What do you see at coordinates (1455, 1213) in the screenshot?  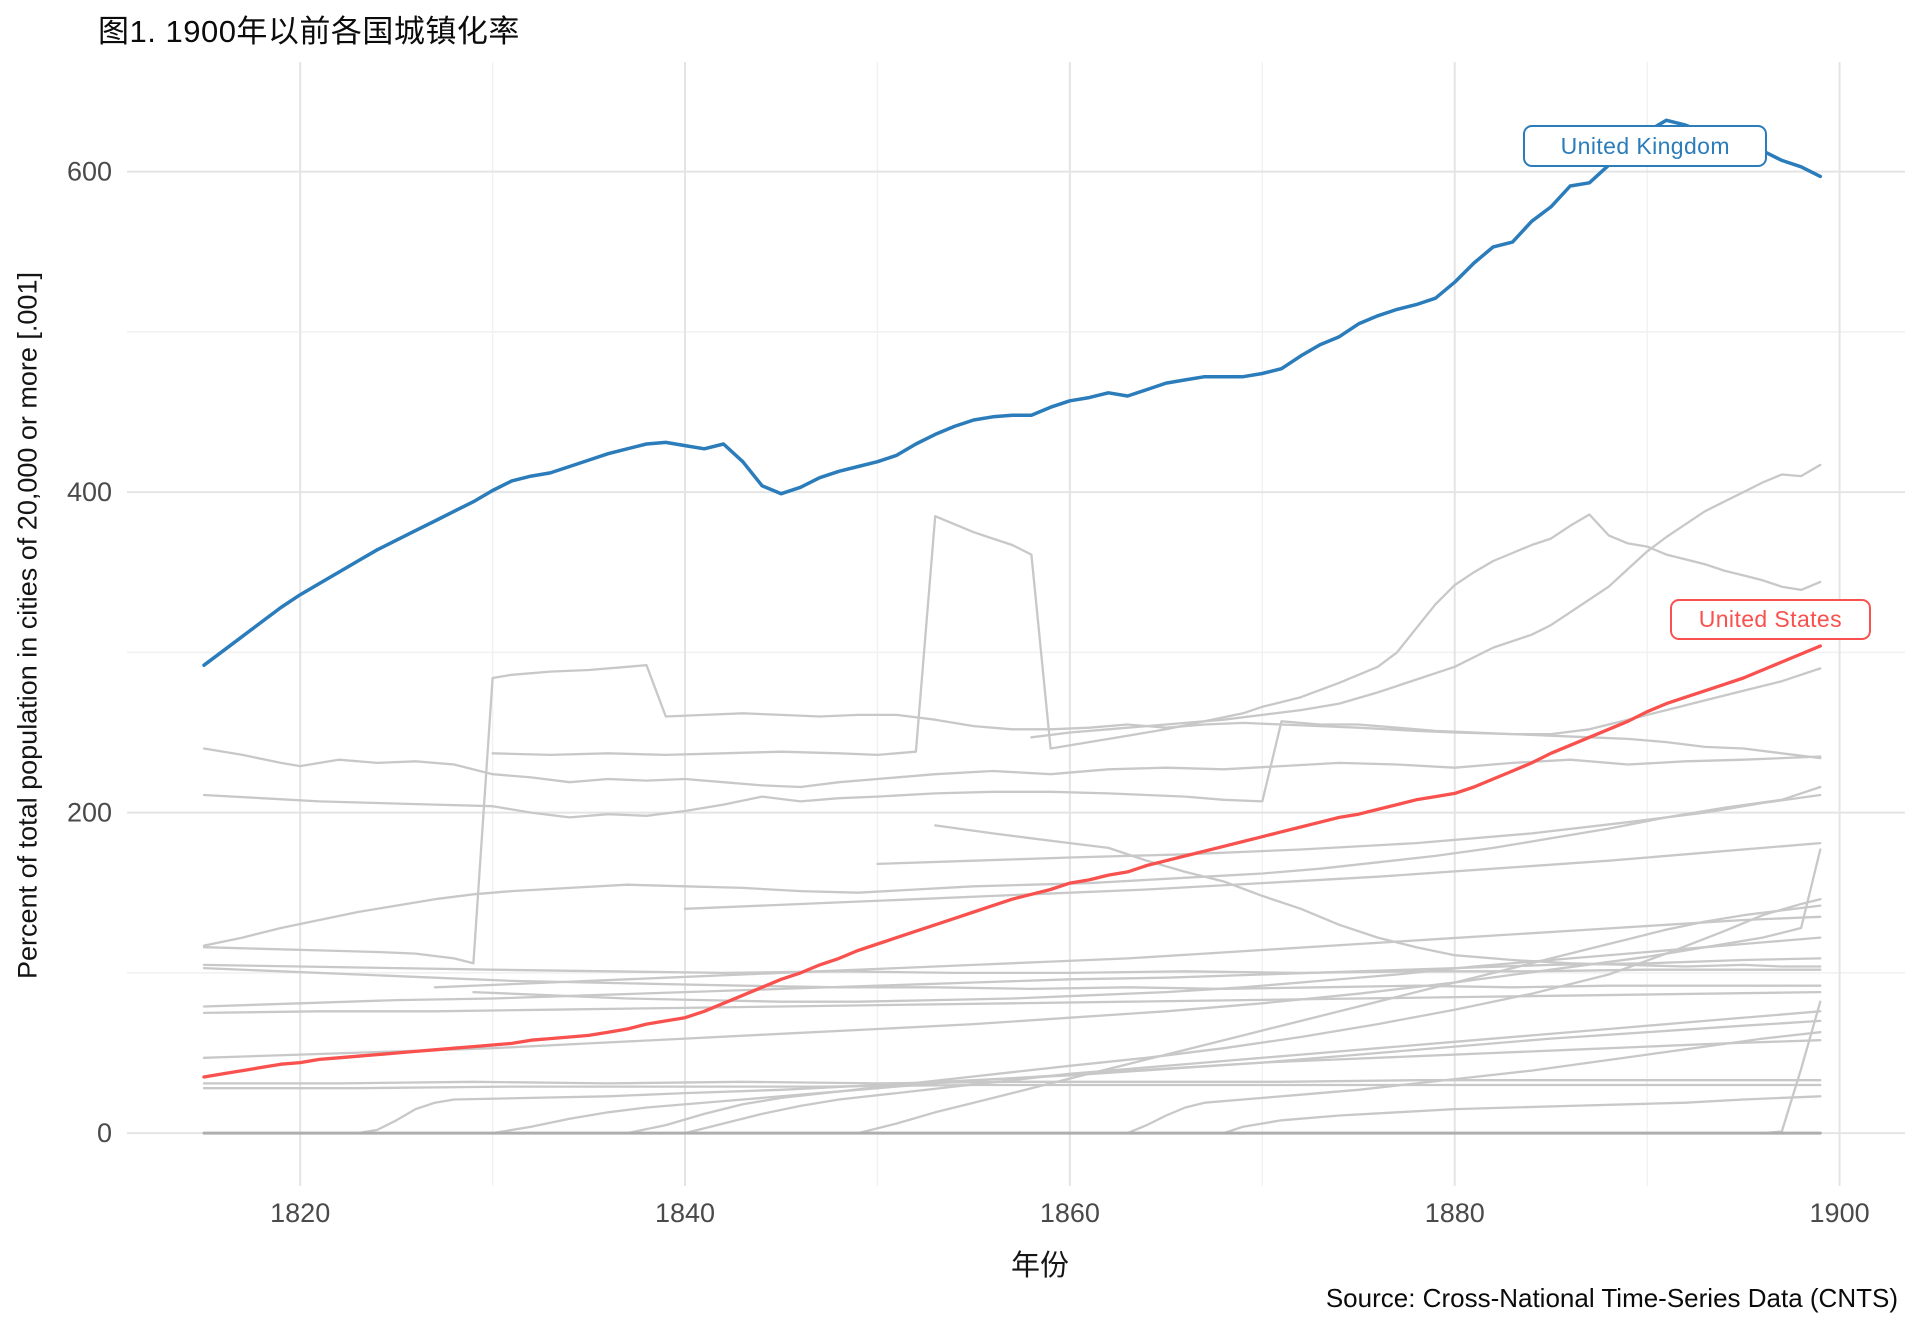 I see `x-axis-tick-label: 1880` at bounding box center [1455, 1213].